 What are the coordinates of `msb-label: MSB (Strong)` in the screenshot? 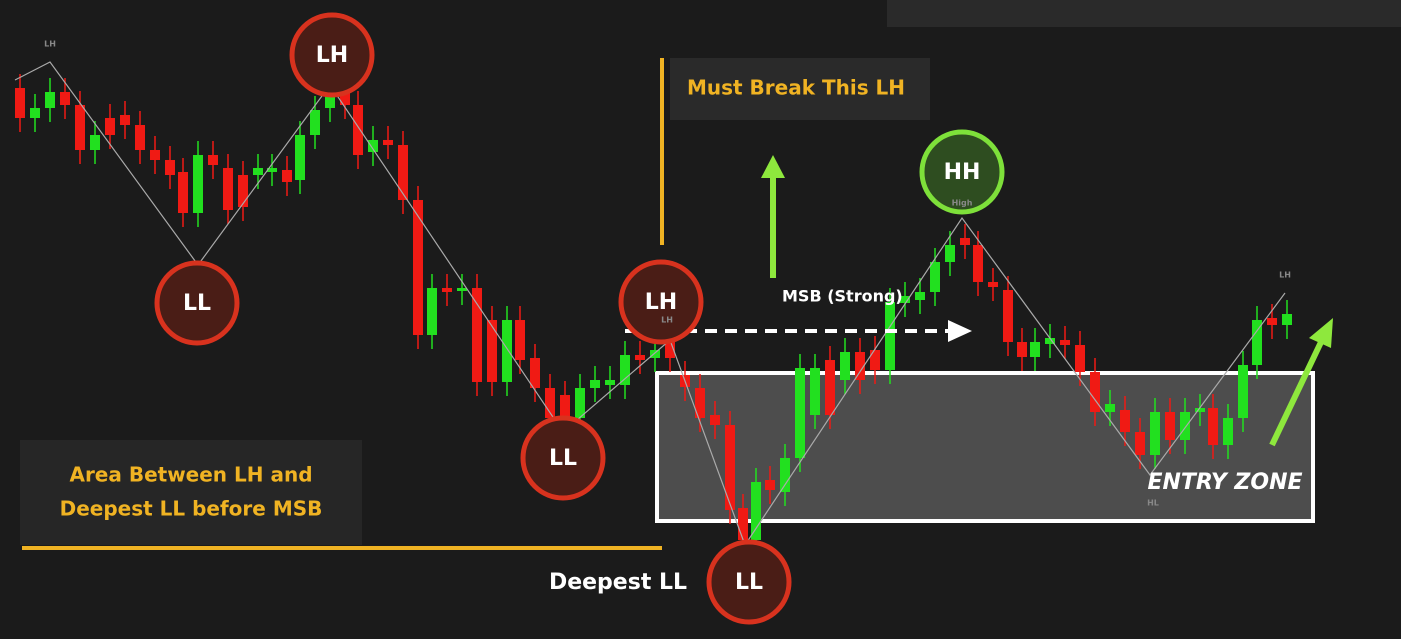 It's located at (842, 296).